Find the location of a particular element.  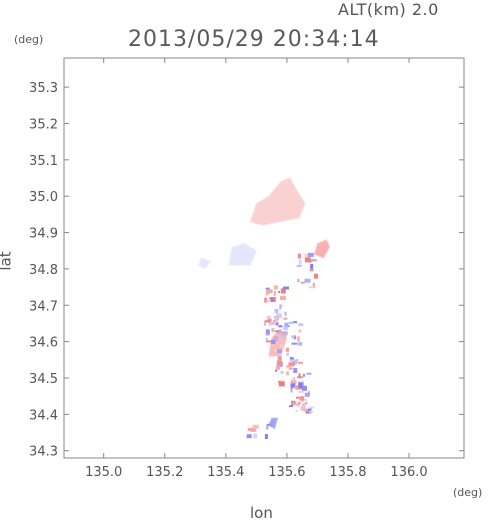

y-tick-label: 35.2 is located at coordinates (43, 124).